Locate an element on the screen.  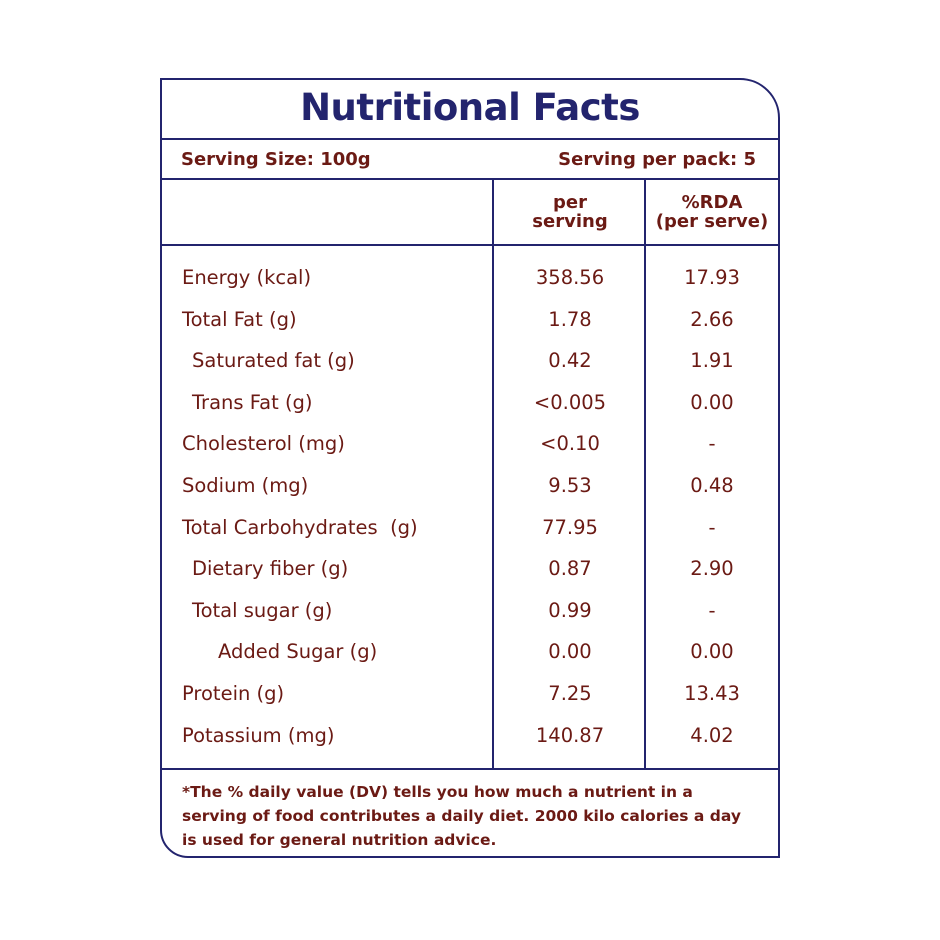
table-row: Total Fat (g) 1.78 2.66 is located at coordinates (470, 320).